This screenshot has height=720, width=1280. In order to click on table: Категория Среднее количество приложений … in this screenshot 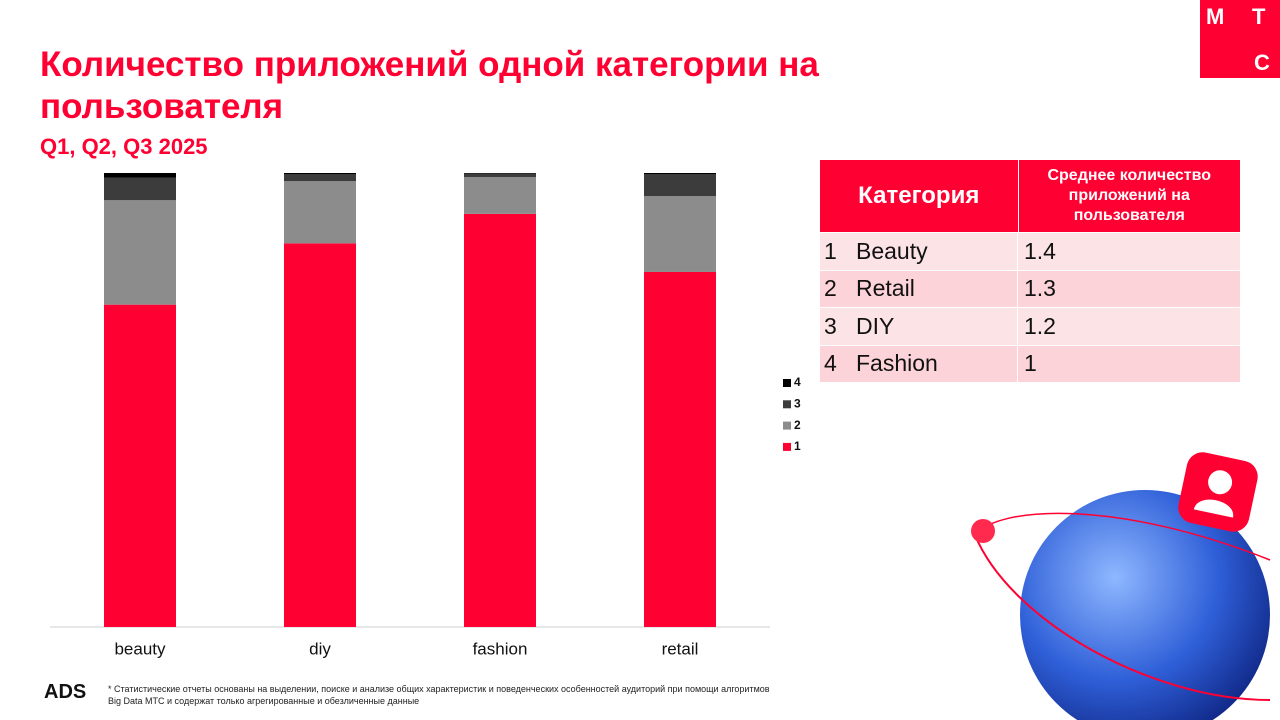, I will do `click(1030, 271)`.